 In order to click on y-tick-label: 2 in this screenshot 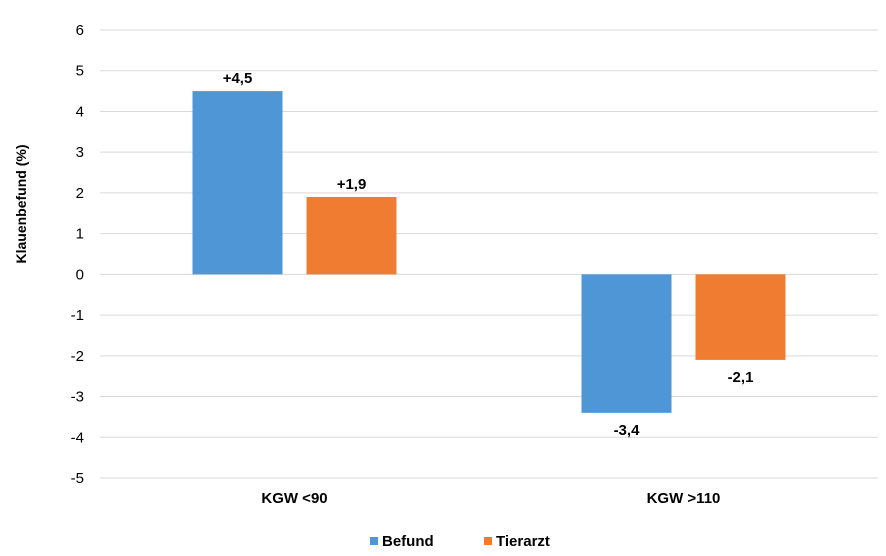, I will do `click(80, 193)`.